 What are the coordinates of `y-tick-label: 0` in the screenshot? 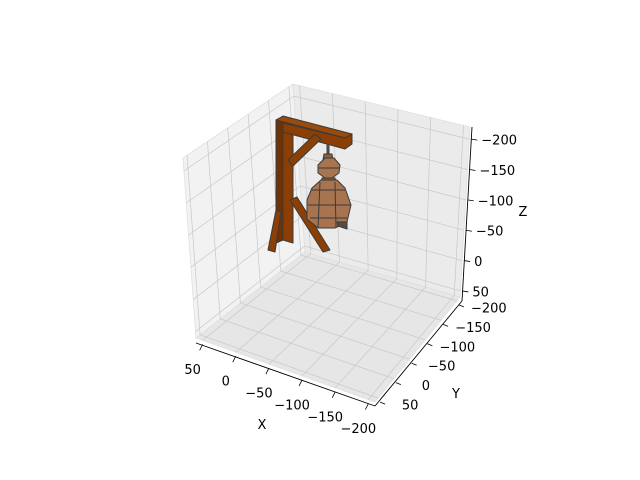 It's located at (426, 386).